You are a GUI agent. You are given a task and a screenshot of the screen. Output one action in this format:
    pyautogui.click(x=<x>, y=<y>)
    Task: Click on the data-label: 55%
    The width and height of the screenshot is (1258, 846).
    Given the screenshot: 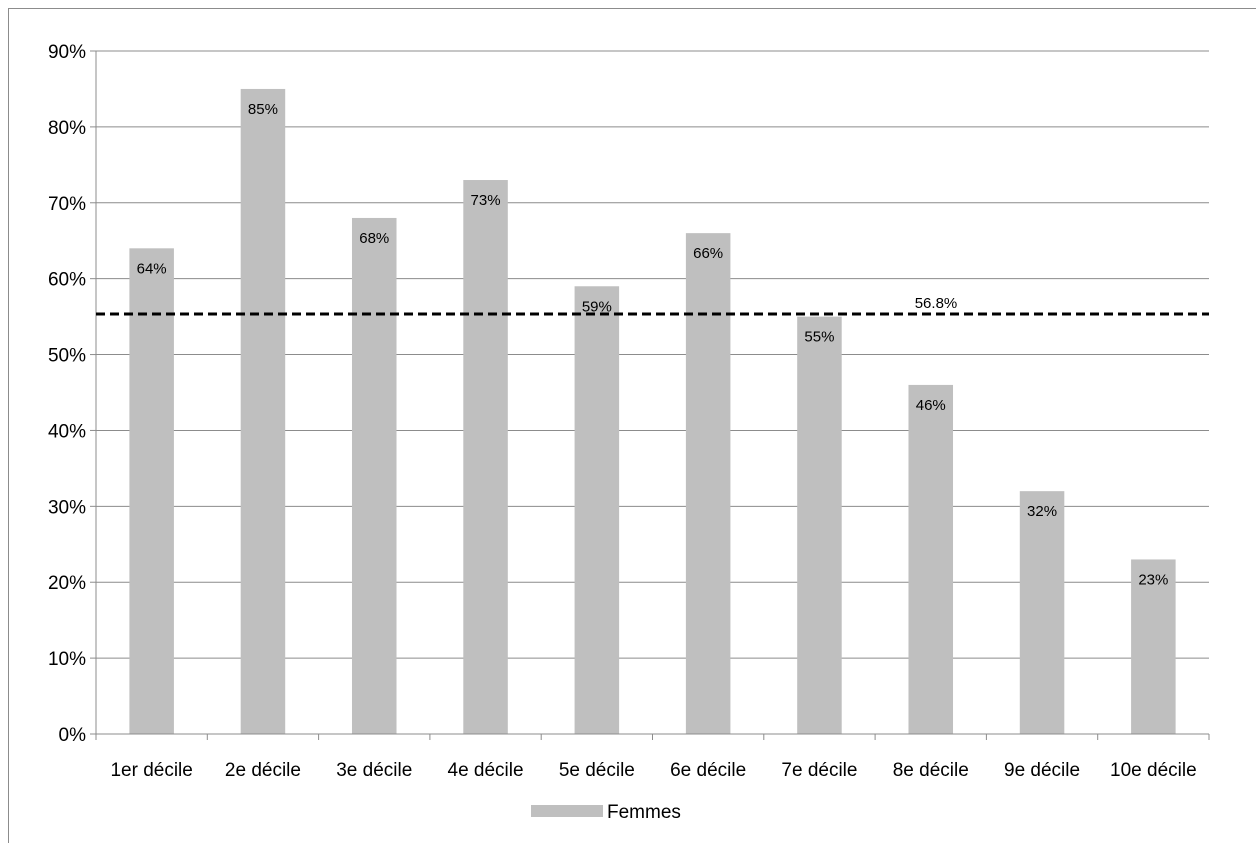 What is the action you would take?
    pyautogui.click(x=819, y=337)
    